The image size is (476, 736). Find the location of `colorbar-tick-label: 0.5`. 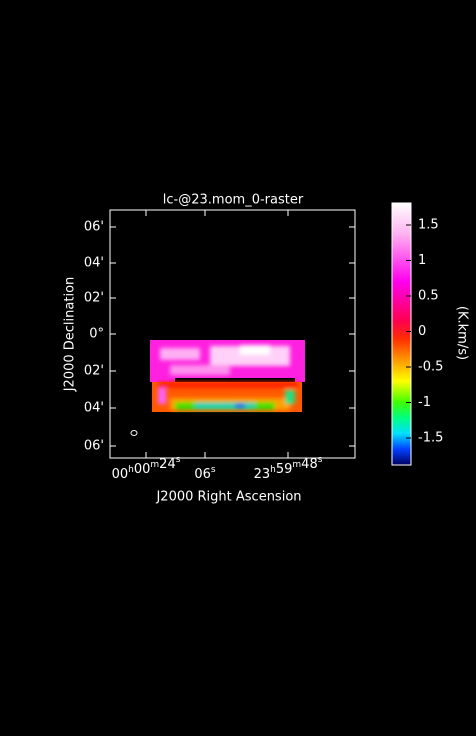

colorbar-tick-label: 0.5 is located at coordinates (428, 296).